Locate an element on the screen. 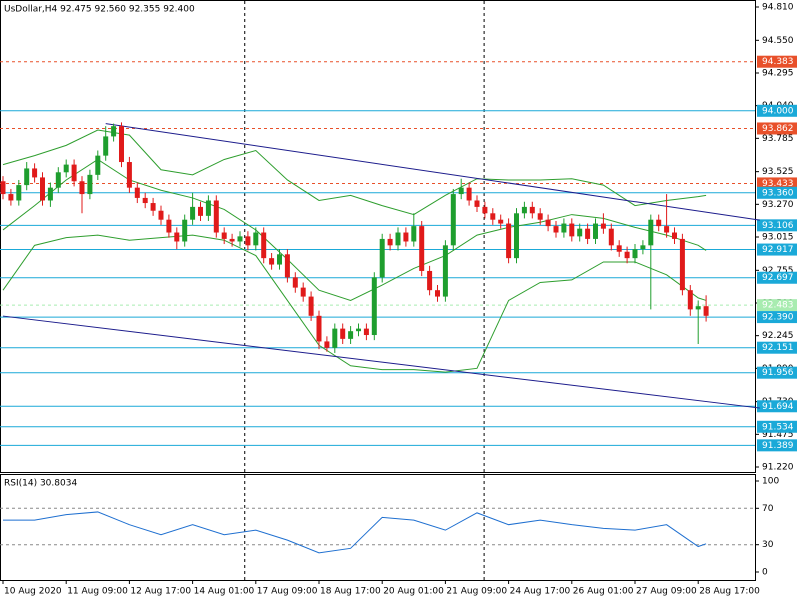 This screenshot has width=800, height=600. x-tick-label: 12 Aug 17:00 is located at coordinates (160, 592).